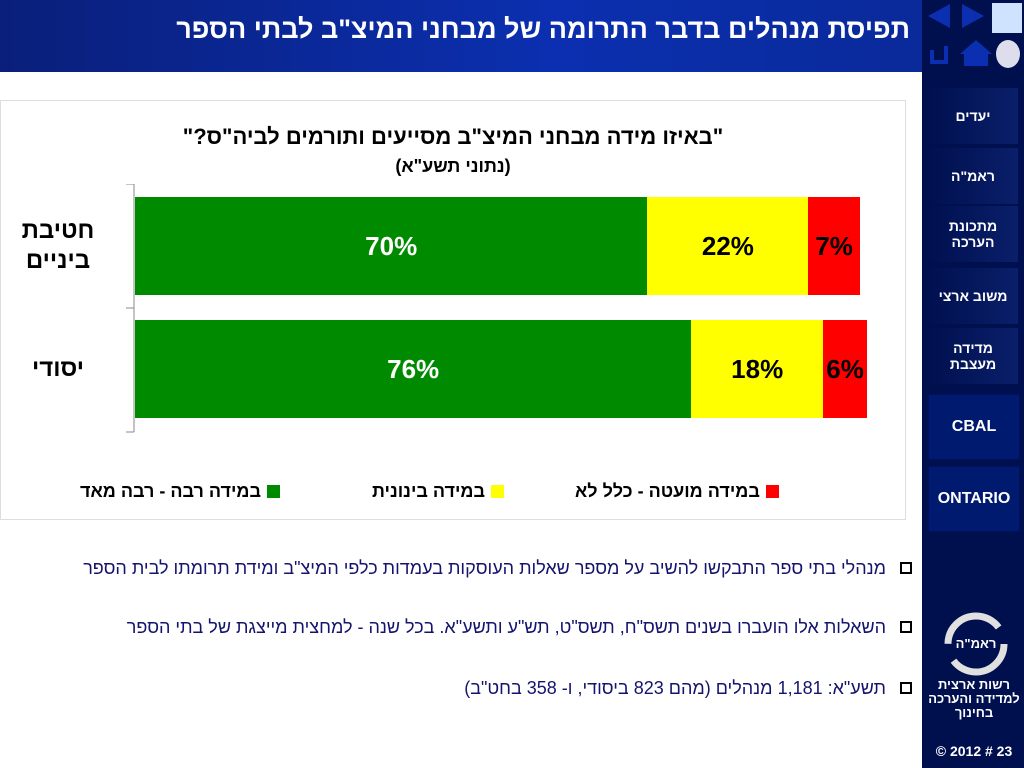 Image resolution: width=1024 pixels, height=768 pixels. I want to click on menu-item: ראמ"ה, so click(973, 176).